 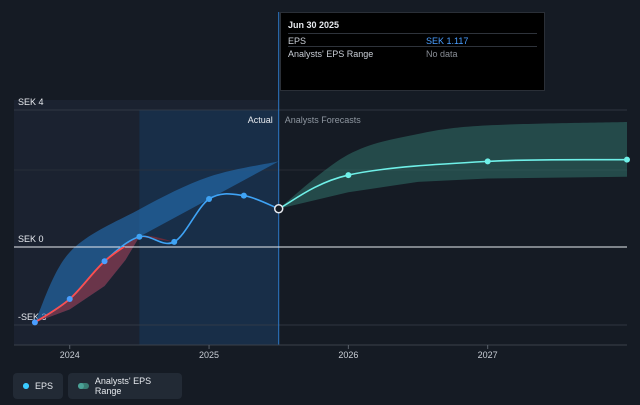 I want to click on legend-eps: EPS, so click(x=38, y=386).